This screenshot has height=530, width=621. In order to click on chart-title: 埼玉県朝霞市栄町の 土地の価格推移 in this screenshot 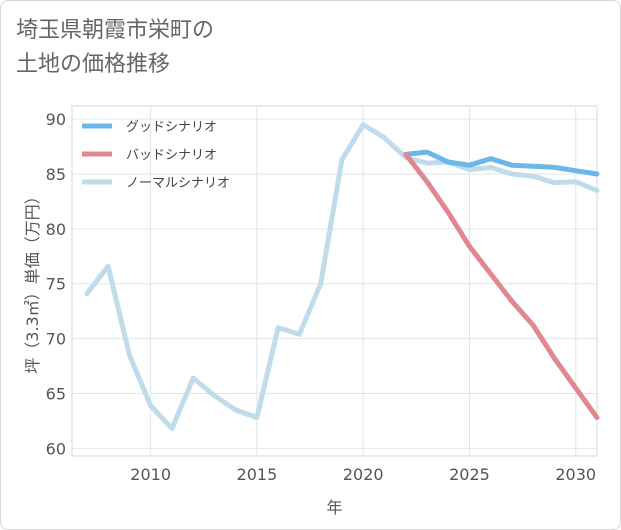, I will do `click(115, 48)`.